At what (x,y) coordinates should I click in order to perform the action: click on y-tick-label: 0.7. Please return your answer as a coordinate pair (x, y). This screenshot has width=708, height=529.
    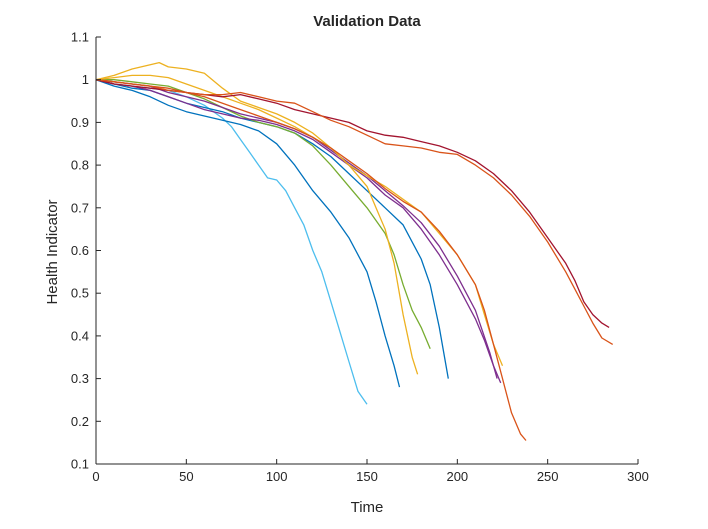
    Looking at the image, I should click on (80, 207).